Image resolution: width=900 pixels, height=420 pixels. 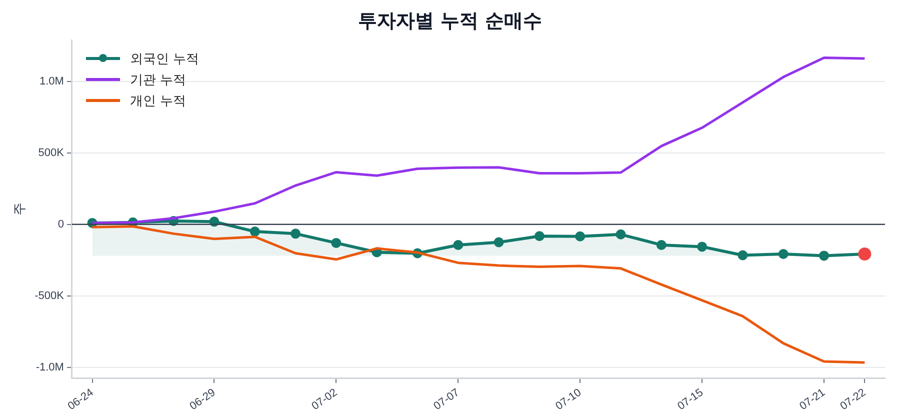 I want to click on chart-title: 투자자별 누적 순매수, so click(x=450, y=21).